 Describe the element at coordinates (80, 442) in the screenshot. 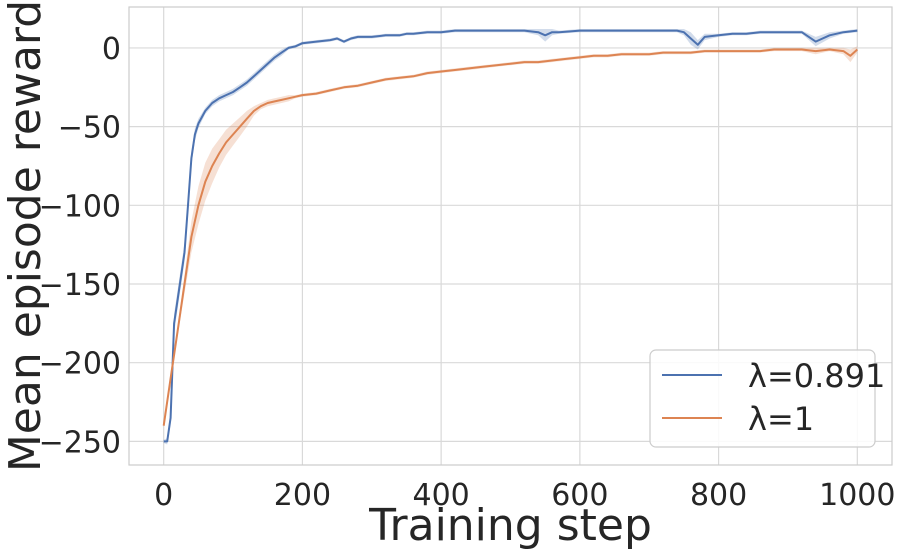

I see `y-tick-label: −250` at that location.